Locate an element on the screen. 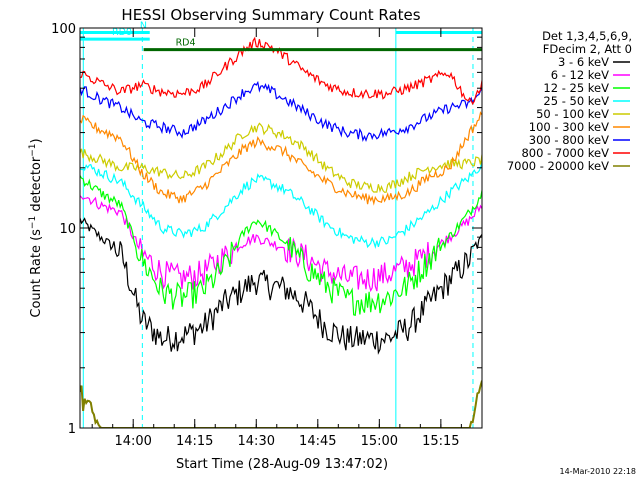  chart-title: HESSI Observing Summary Count Rates is located at coordinates (270, 15).